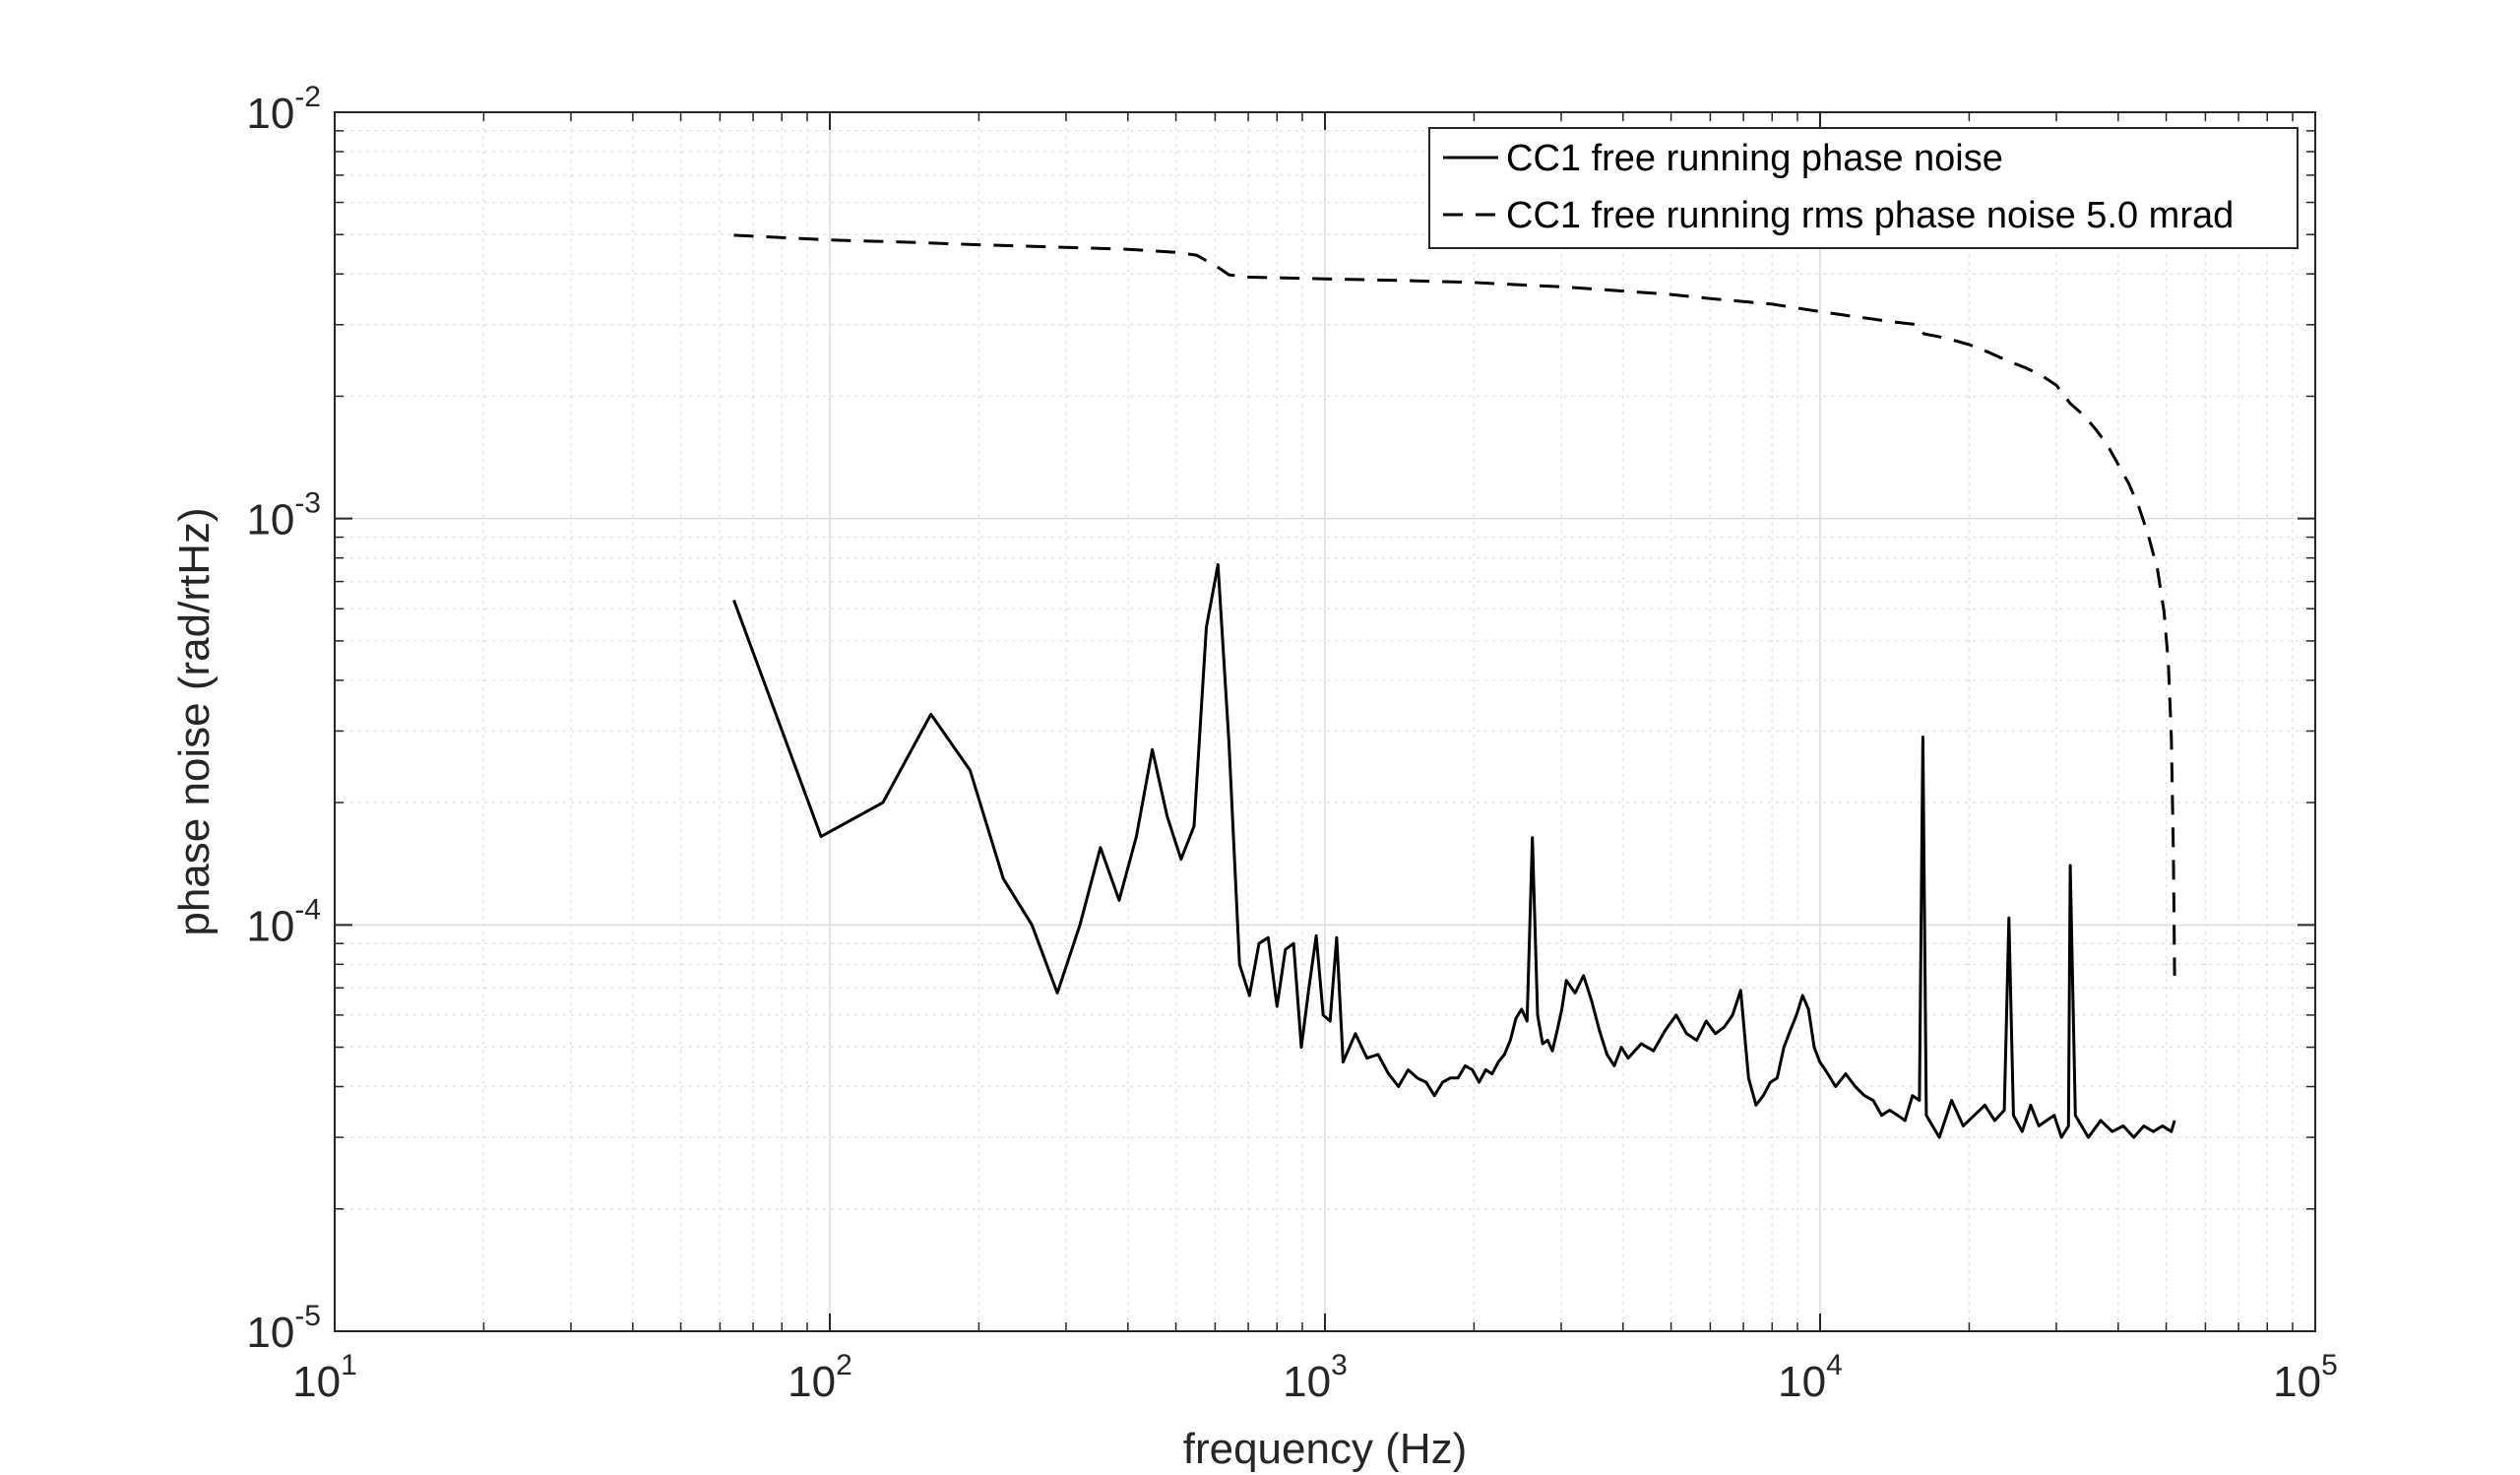 This screenshot has height=1475, width=2520. I want to click on y-tick-label: 10⁻², so click(283, 109).